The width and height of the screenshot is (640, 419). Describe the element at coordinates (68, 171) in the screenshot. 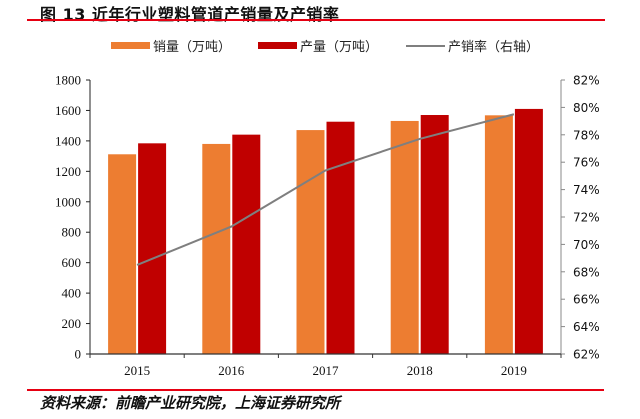

I see `left-tick-label: 1200` at that location.